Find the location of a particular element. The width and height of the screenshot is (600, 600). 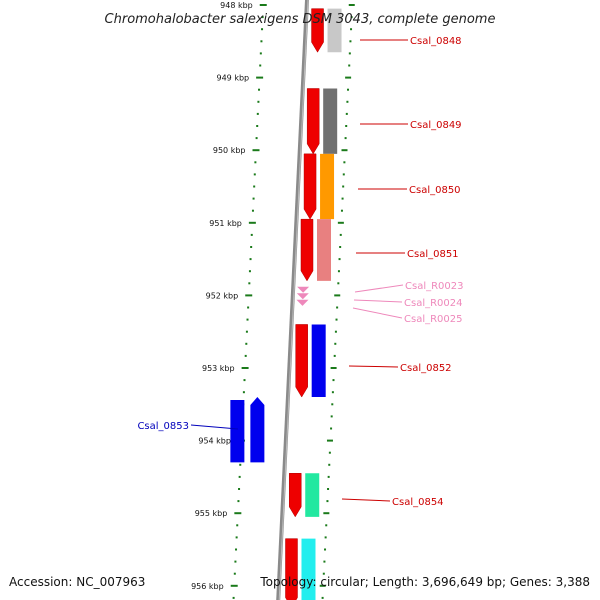

scale-tick-label: 950 kbp is located at coordinates (229, 150).